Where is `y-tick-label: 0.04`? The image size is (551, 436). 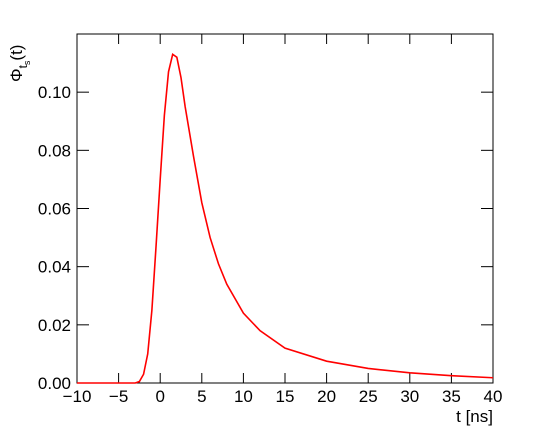
y-tick-label: 0.04 is located at coordinates (54, 267).